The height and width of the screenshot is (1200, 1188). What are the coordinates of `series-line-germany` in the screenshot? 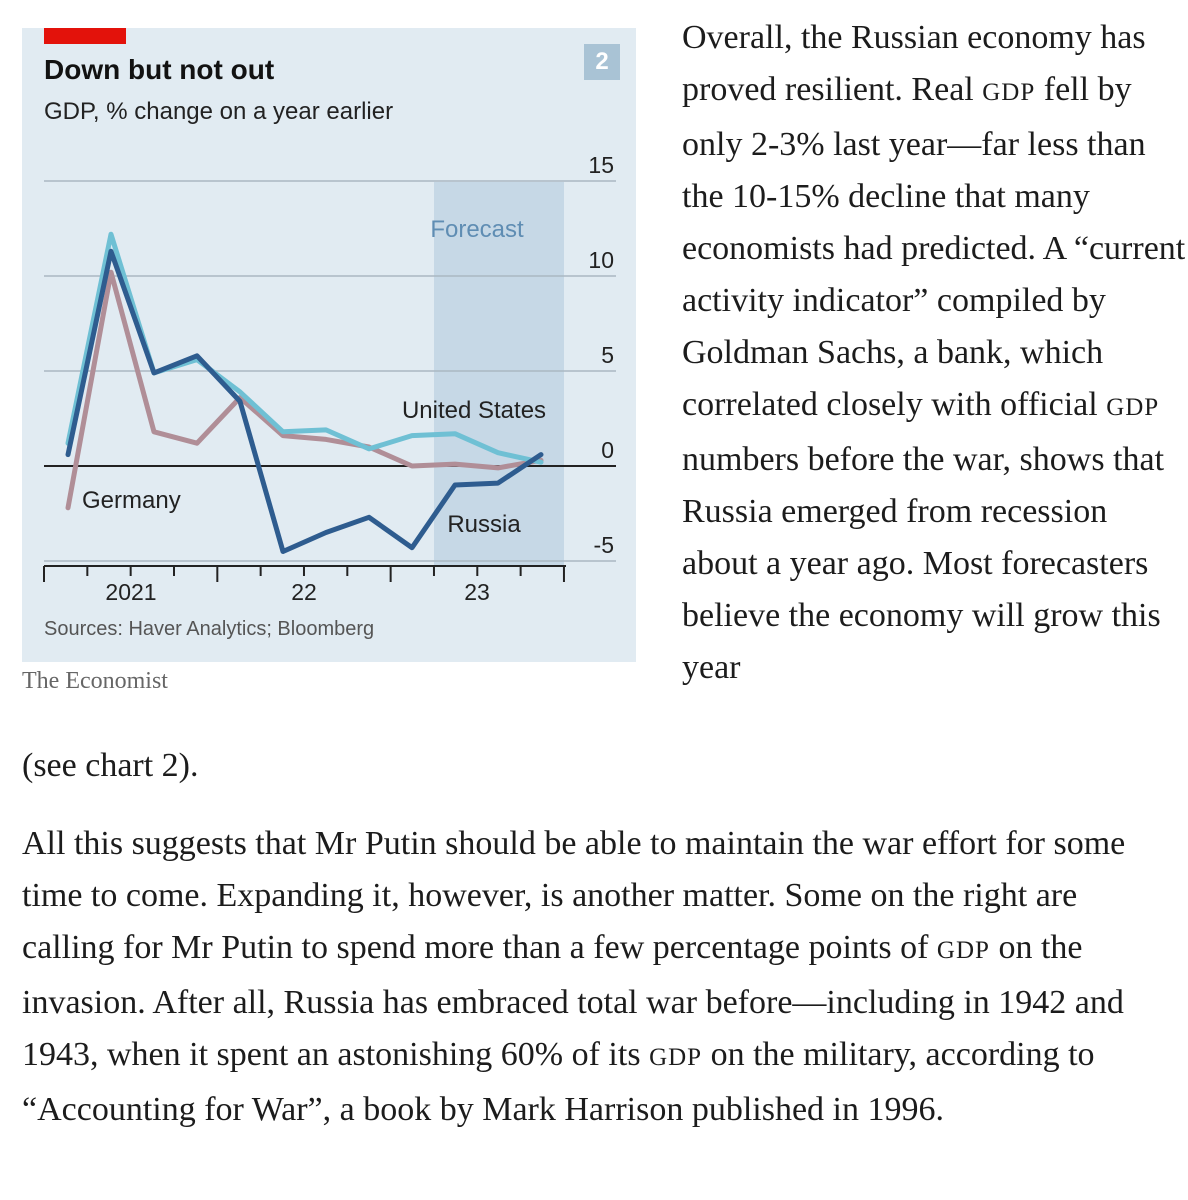 It's located at (304, 390).